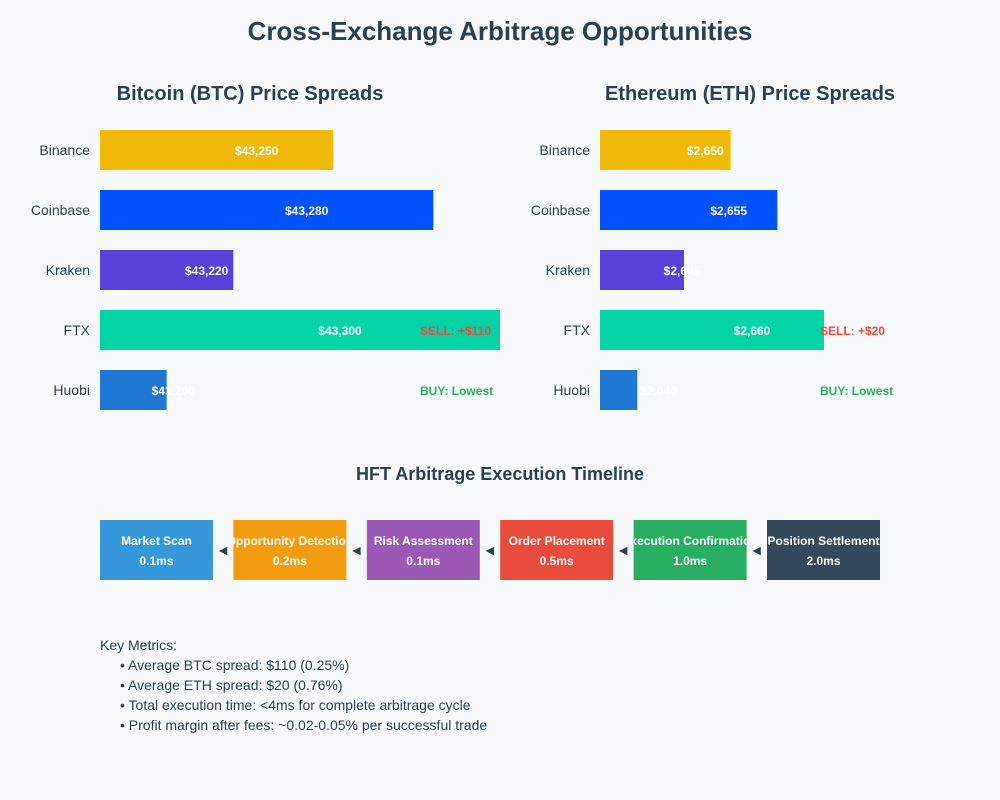  What do you see at coordinates (823, 541) in the screenshot?
I see `timeline-step-label: Position Settlement` at bounding box center [823, 541].